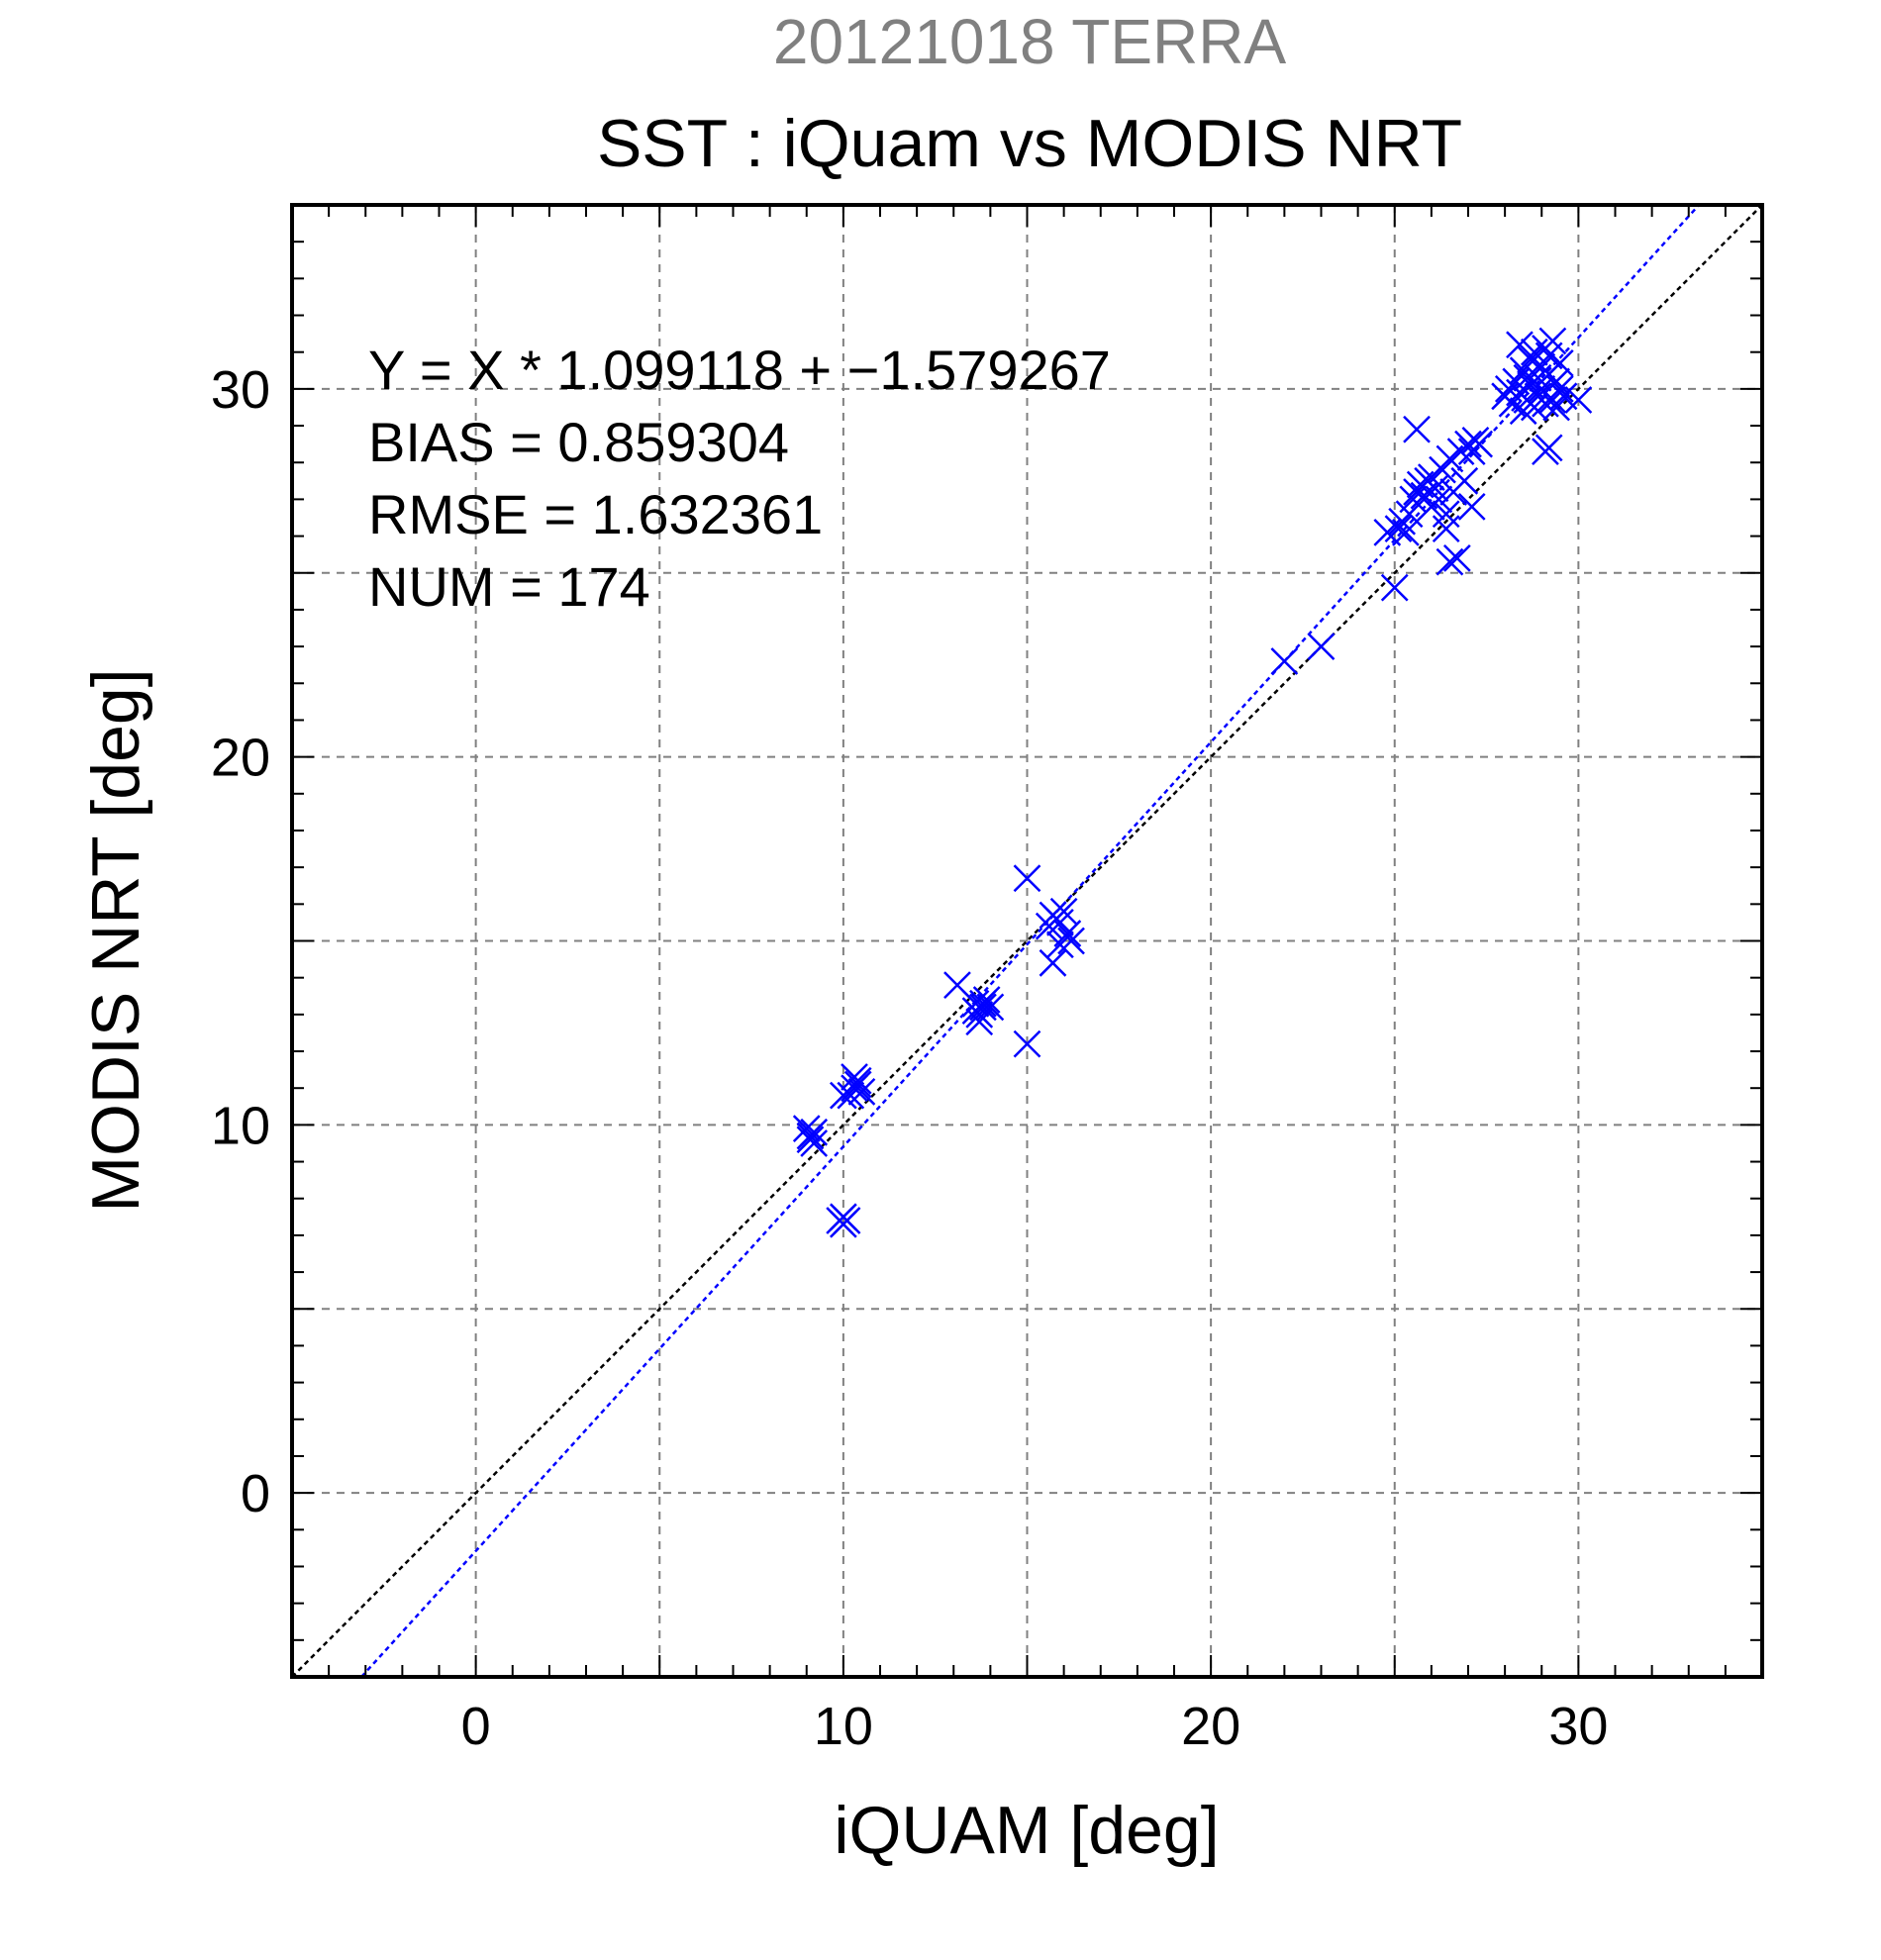  I want to click on chart-title: SST : iQuam vs MODIS NRT, so click(1030, 143).